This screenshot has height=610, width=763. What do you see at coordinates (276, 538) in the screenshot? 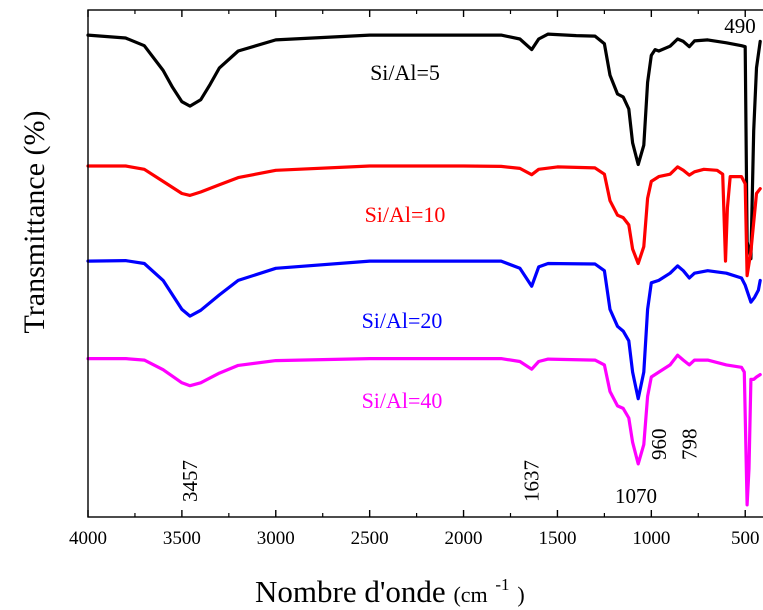
I see `x-tick-label: 3000` at bounding box center [276, 538].